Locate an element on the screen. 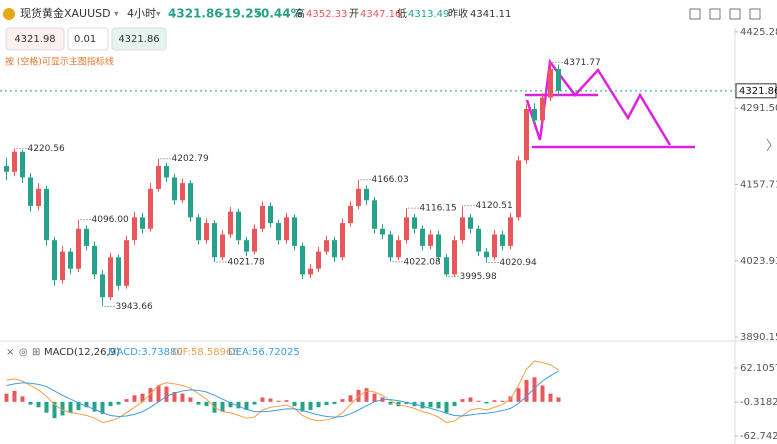 The width and height of the screenshot is (777, 444). legend-entry: DEA:56.72025 is located at coordinates (264, 352).